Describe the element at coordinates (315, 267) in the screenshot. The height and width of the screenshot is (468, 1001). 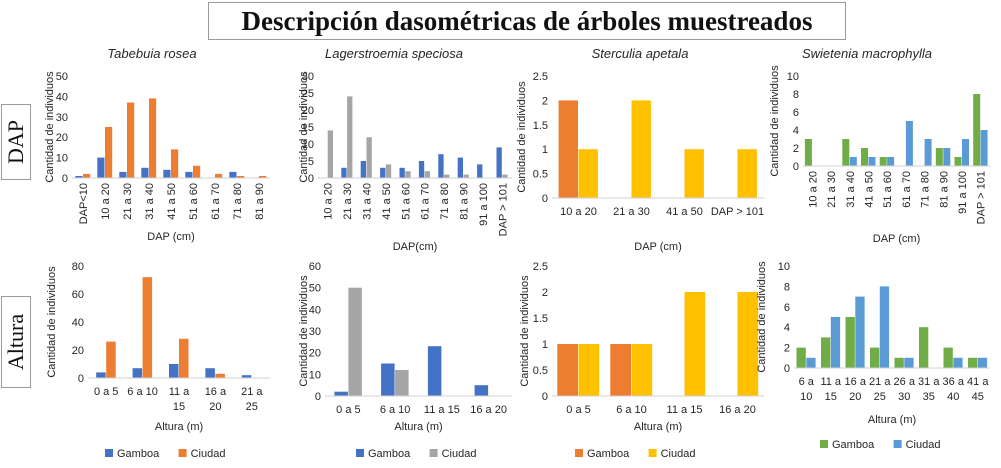
I see `y-tick-label: 60` at that location.